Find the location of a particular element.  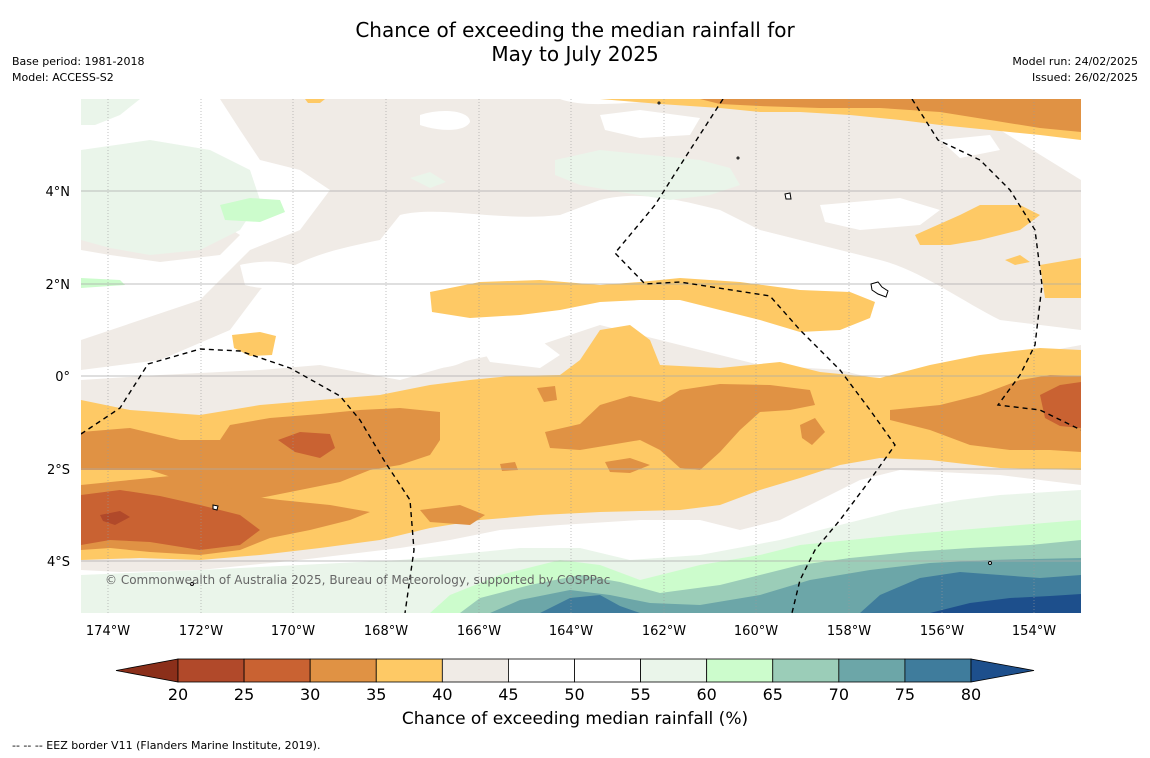

base-period: Base period: 1981-2018 is located at coordinates (78, 61).